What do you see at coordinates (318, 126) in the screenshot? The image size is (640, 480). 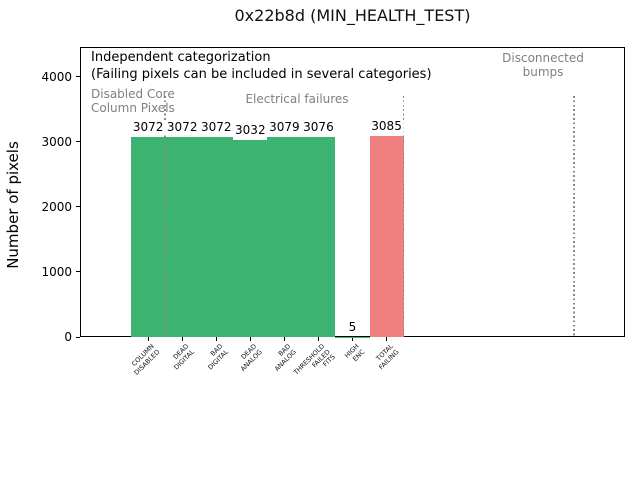 I see `bar-value-label: 3076` at bounding box center [318, 126].